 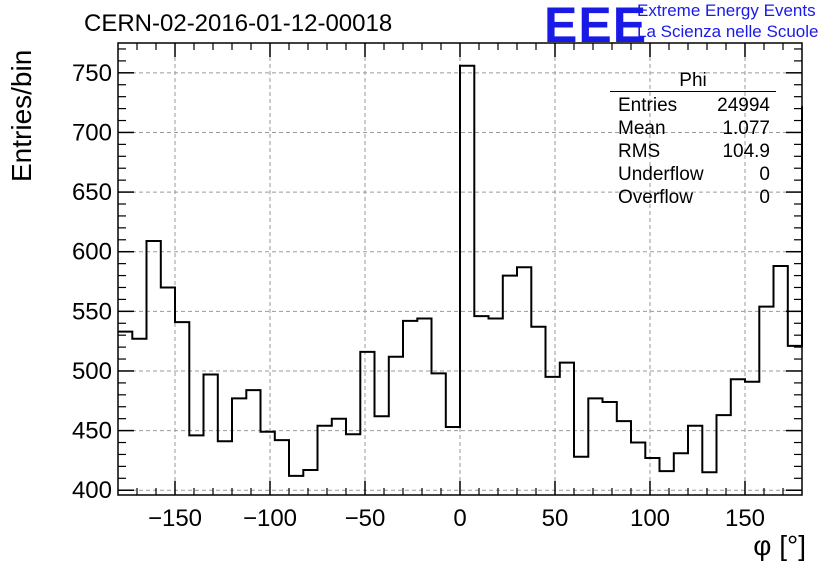 What do you see at coordinates (779, 545) in the screenshot?
I see `x-axis-label: φ [°]` at bounding box center [779, 545].